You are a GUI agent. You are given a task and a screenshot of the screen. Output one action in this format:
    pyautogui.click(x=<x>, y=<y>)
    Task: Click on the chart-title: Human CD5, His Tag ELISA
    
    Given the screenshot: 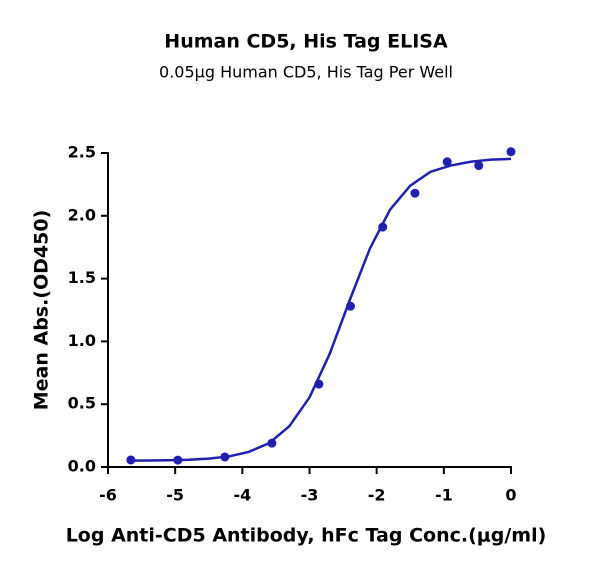 What is the action you would take?
    pyautogui.click(x=306, y=42)
    